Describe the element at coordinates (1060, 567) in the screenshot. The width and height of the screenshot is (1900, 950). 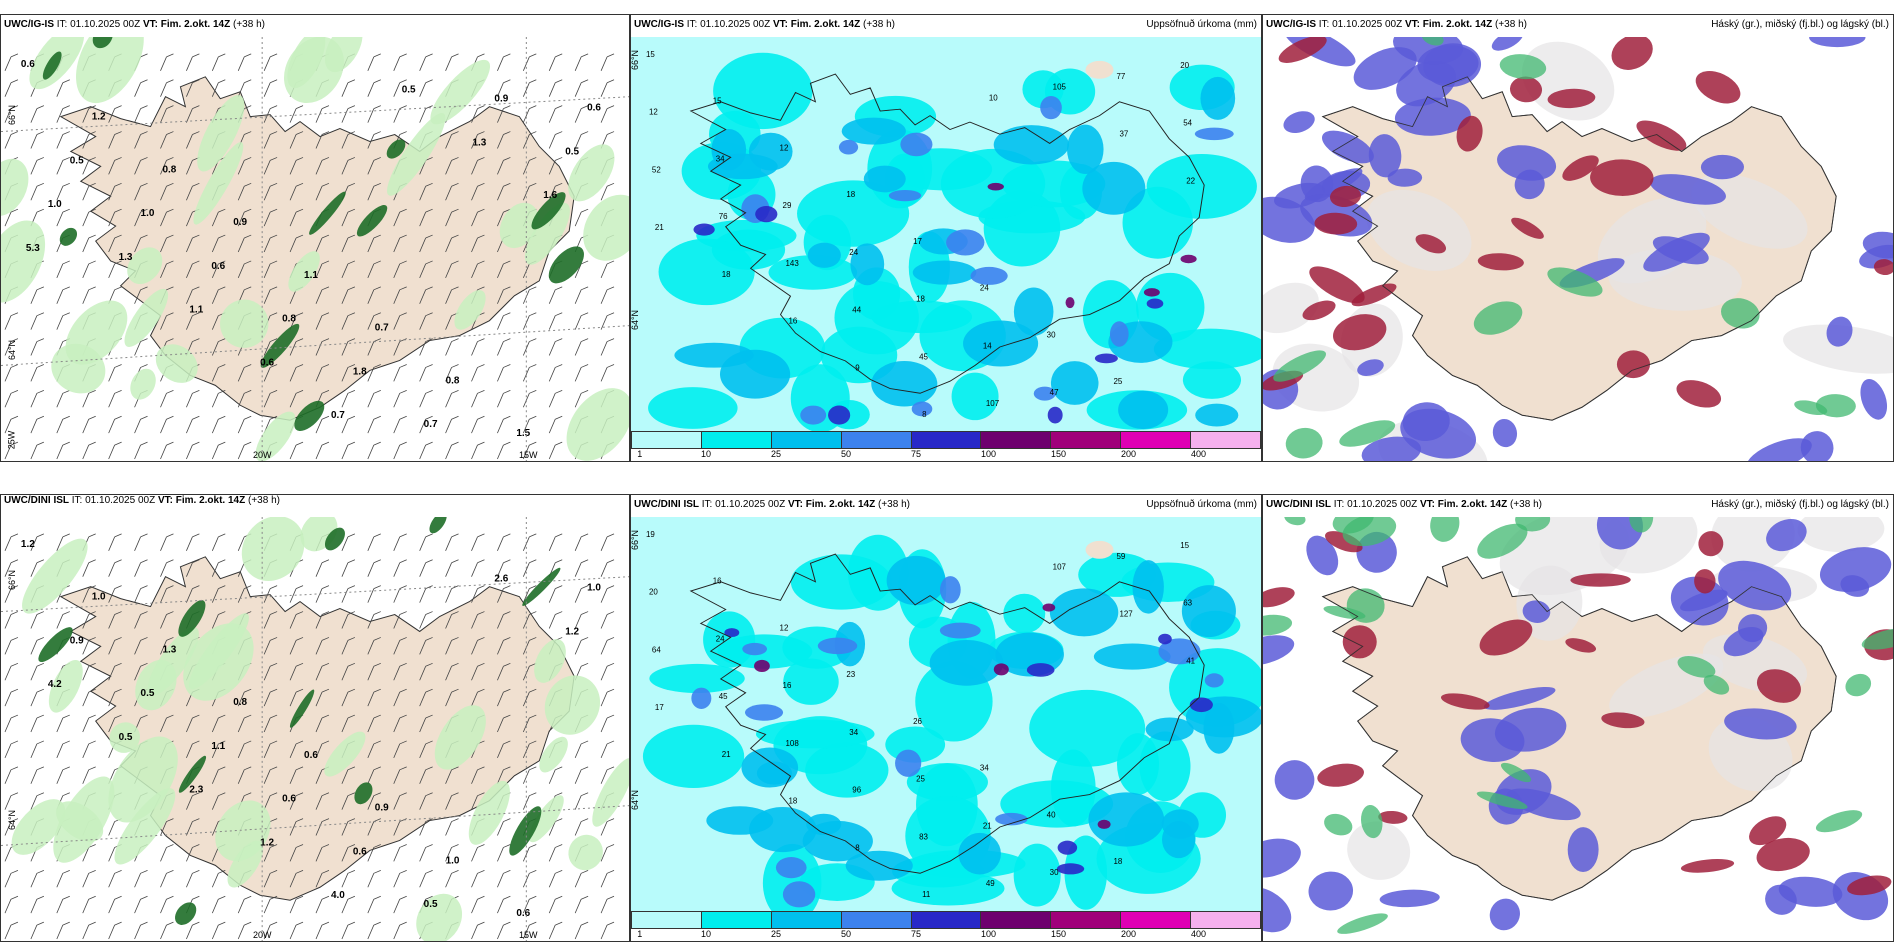
I see `precip-value: 107` at that location.